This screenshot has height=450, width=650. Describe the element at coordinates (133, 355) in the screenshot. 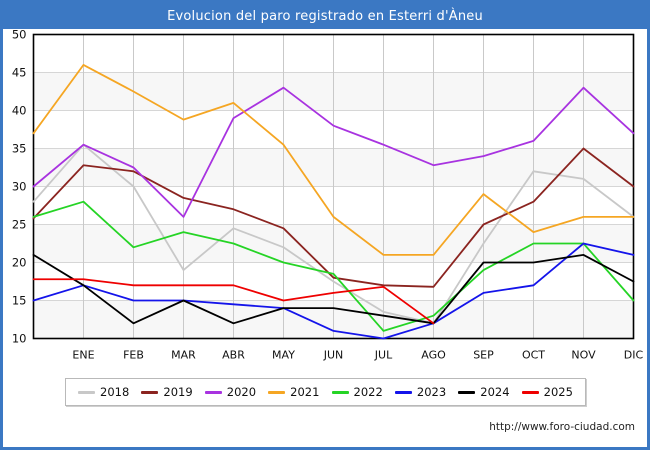

I see `x-axis-month-label: FEB` at that location.